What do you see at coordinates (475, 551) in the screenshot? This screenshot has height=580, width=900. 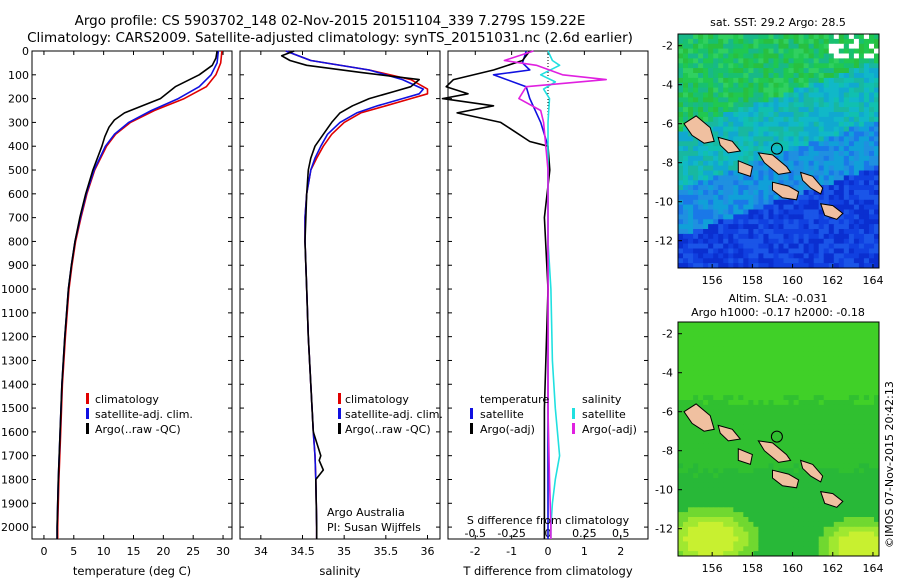 I see `x-tick-label: -2` at bounding box center [475, 551].